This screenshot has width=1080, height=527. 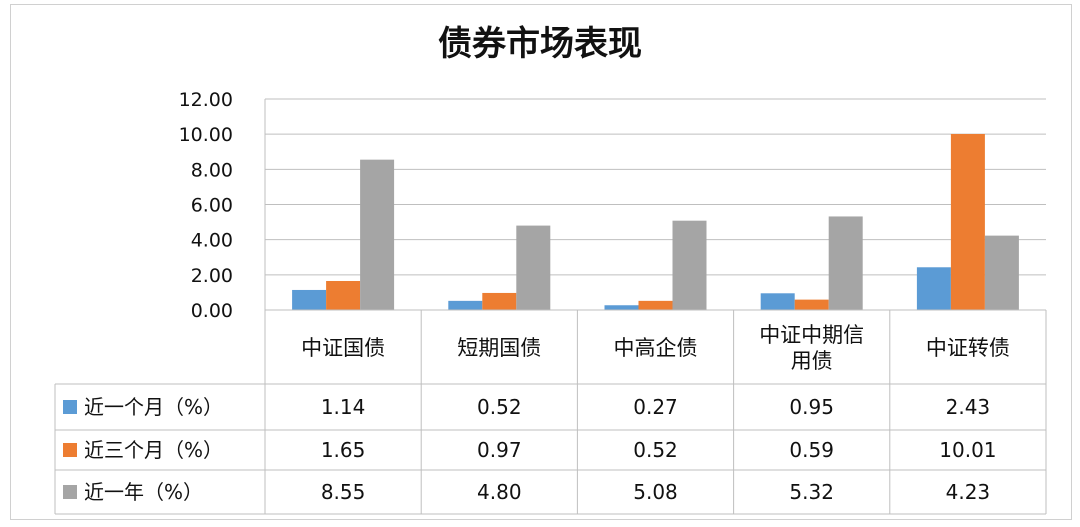 What do you see at coordinates (499, 492) in the screenshot?
I see `data-value-cell: 4.80` at bounding box center [499, 492].